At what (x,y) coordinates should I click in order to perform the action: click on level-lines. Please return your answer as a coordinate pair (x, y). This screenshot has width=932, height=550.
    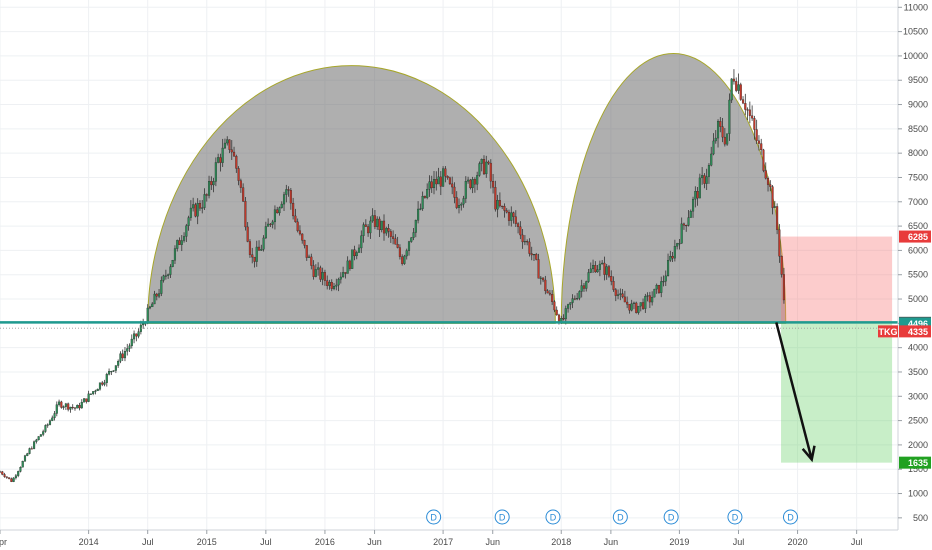
    Looking at the image, I should click on (449, 325).